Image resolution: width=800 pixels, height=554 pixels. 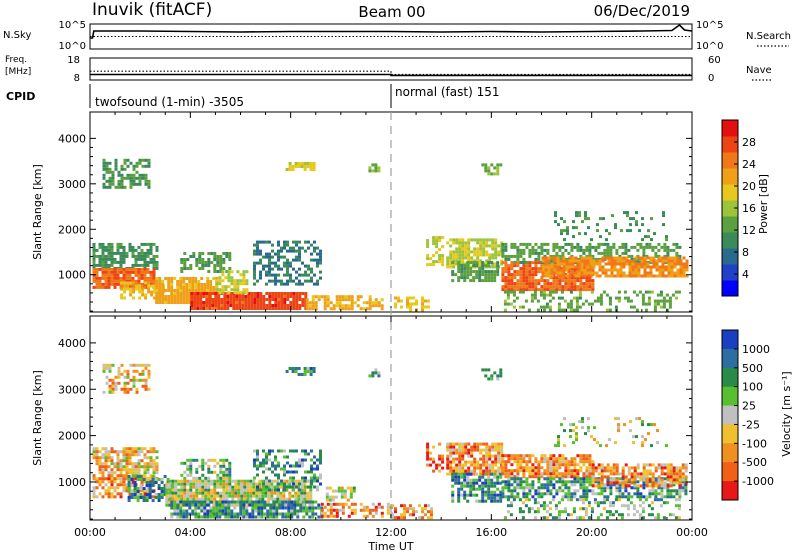 What do you see at coordinates (709, 46) in the screenshot?
I see `nsky-right-tick-bottom: 10^0` at bounding box center [709, 46].